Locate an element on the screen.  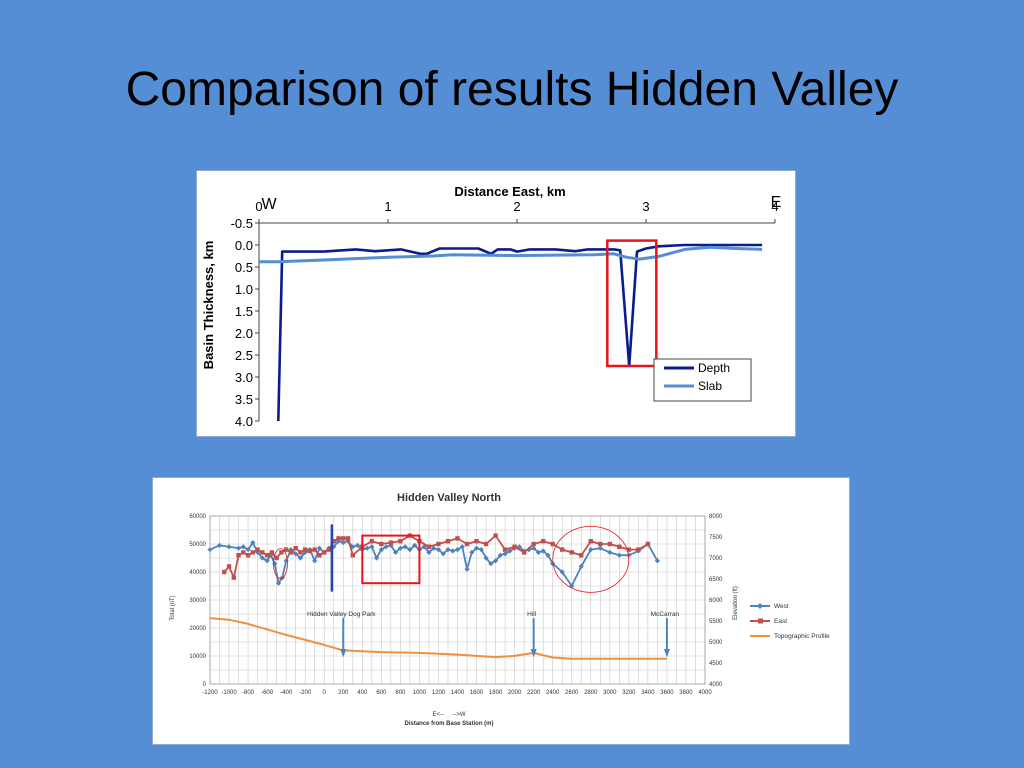
series-line-topographic-profile is located at coordinates (438, 638).